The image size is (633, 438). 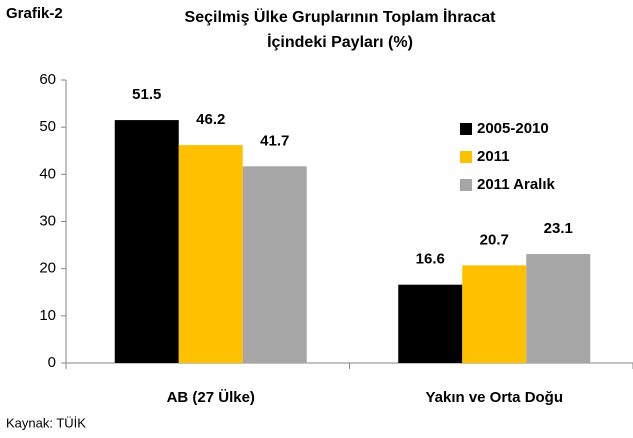 What do you see at coordinates (210, 119) in the screenshot?
I see `data-label: 46.2` at bounding box center [210, 119].